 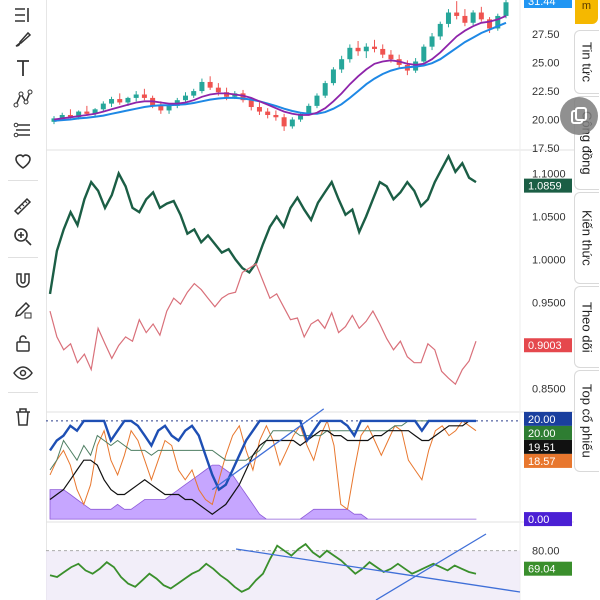 I want to click on lock-icon, so click(x=23, y=343).